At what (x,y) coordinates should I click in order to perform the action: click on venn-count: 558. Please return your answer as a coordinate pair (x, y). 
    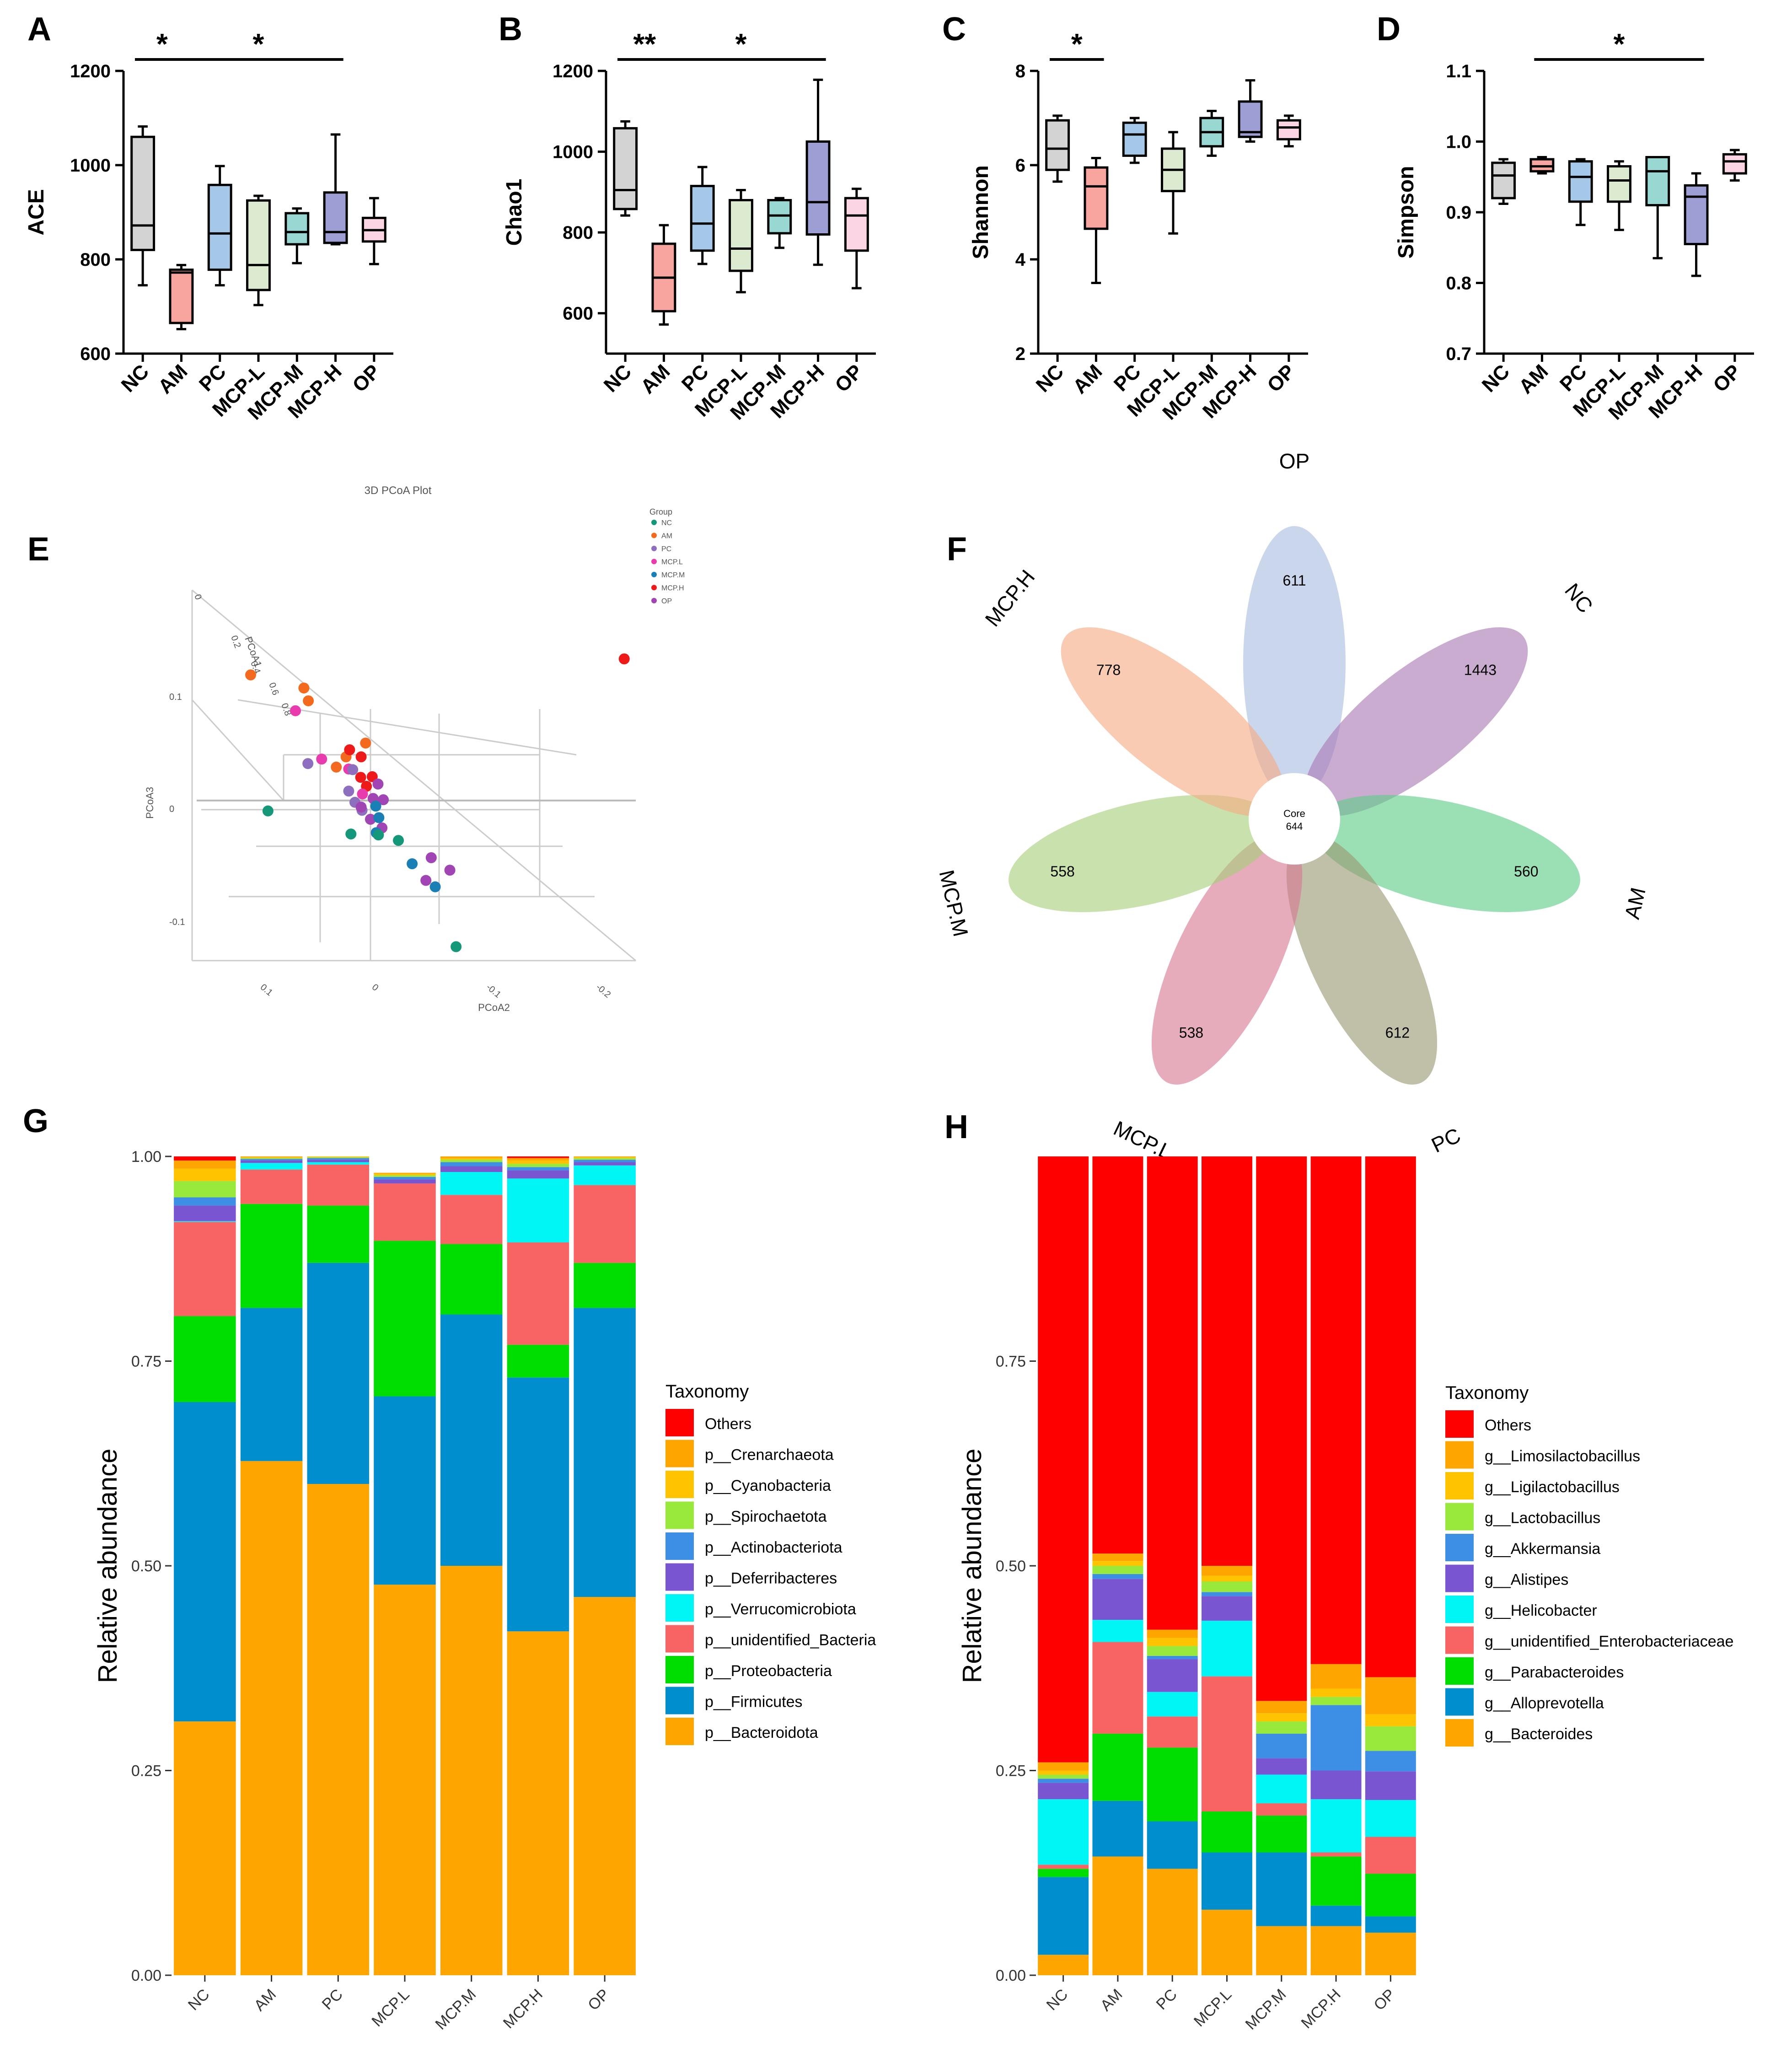
    Looking at the image, I should click on (1062, 872).